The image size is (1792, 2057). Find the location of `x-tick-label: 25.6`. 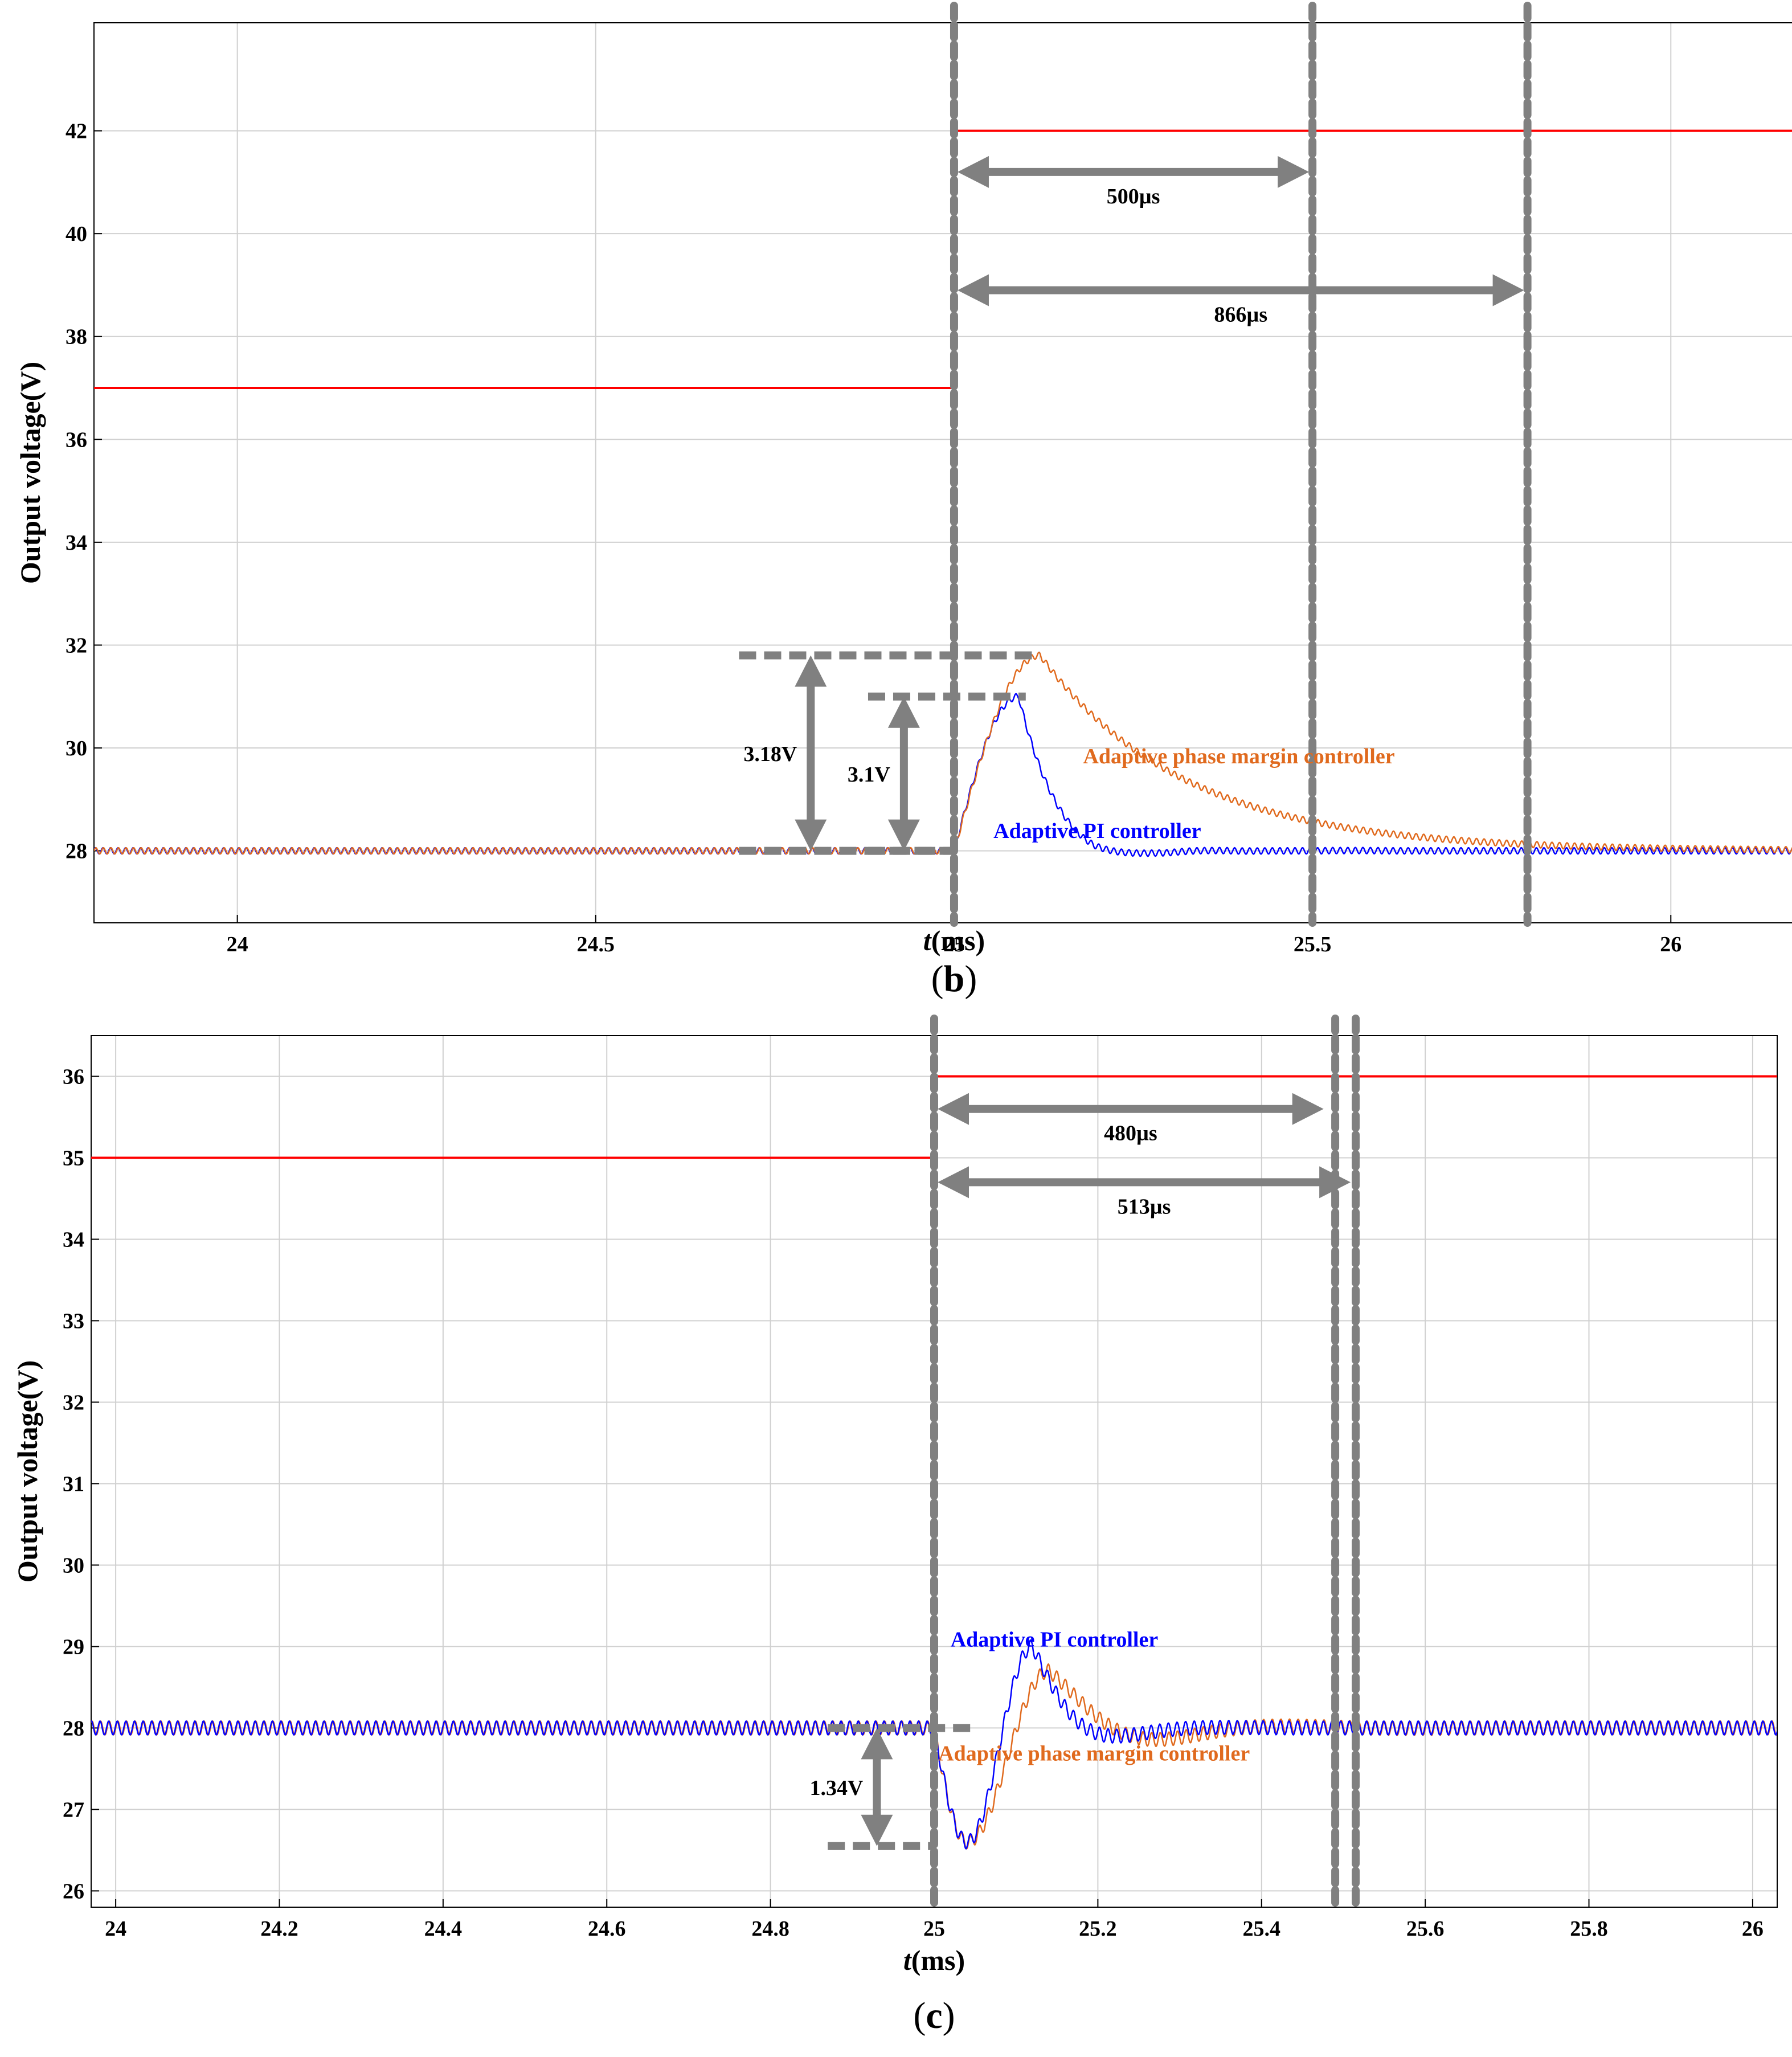

x-tick-label: 25.6 is located at coordinates (1426, 1929).